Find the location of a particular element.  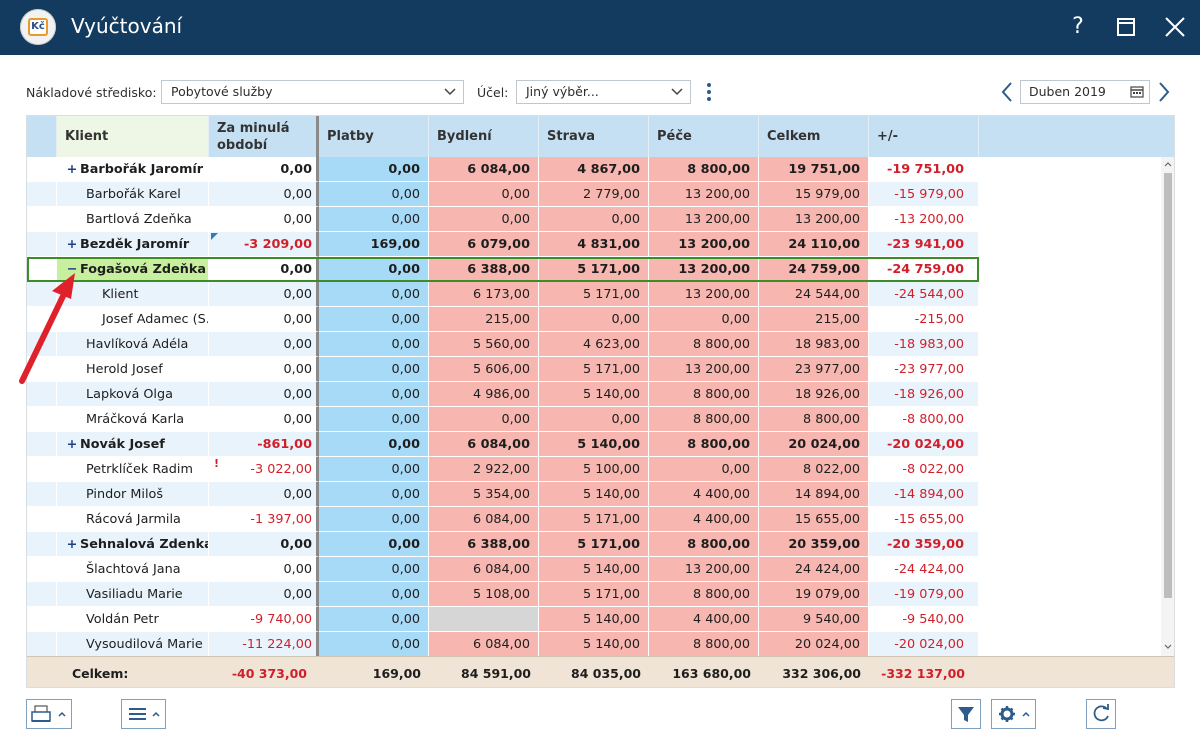

total-cell: 8 800,00 is located at coordinates (814, 419).